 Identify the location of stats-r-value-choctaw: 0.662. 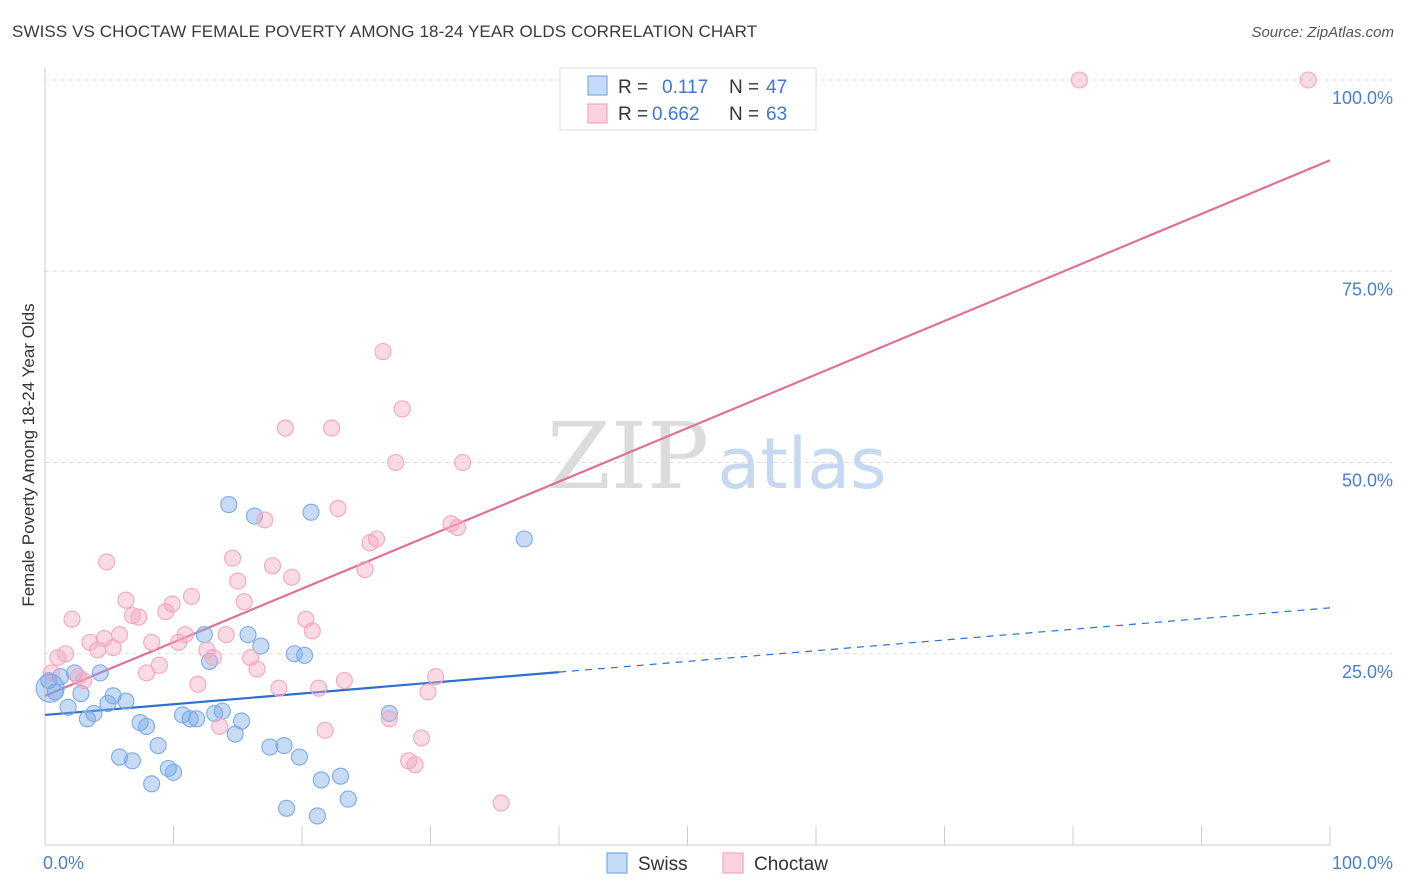
(676, 114).